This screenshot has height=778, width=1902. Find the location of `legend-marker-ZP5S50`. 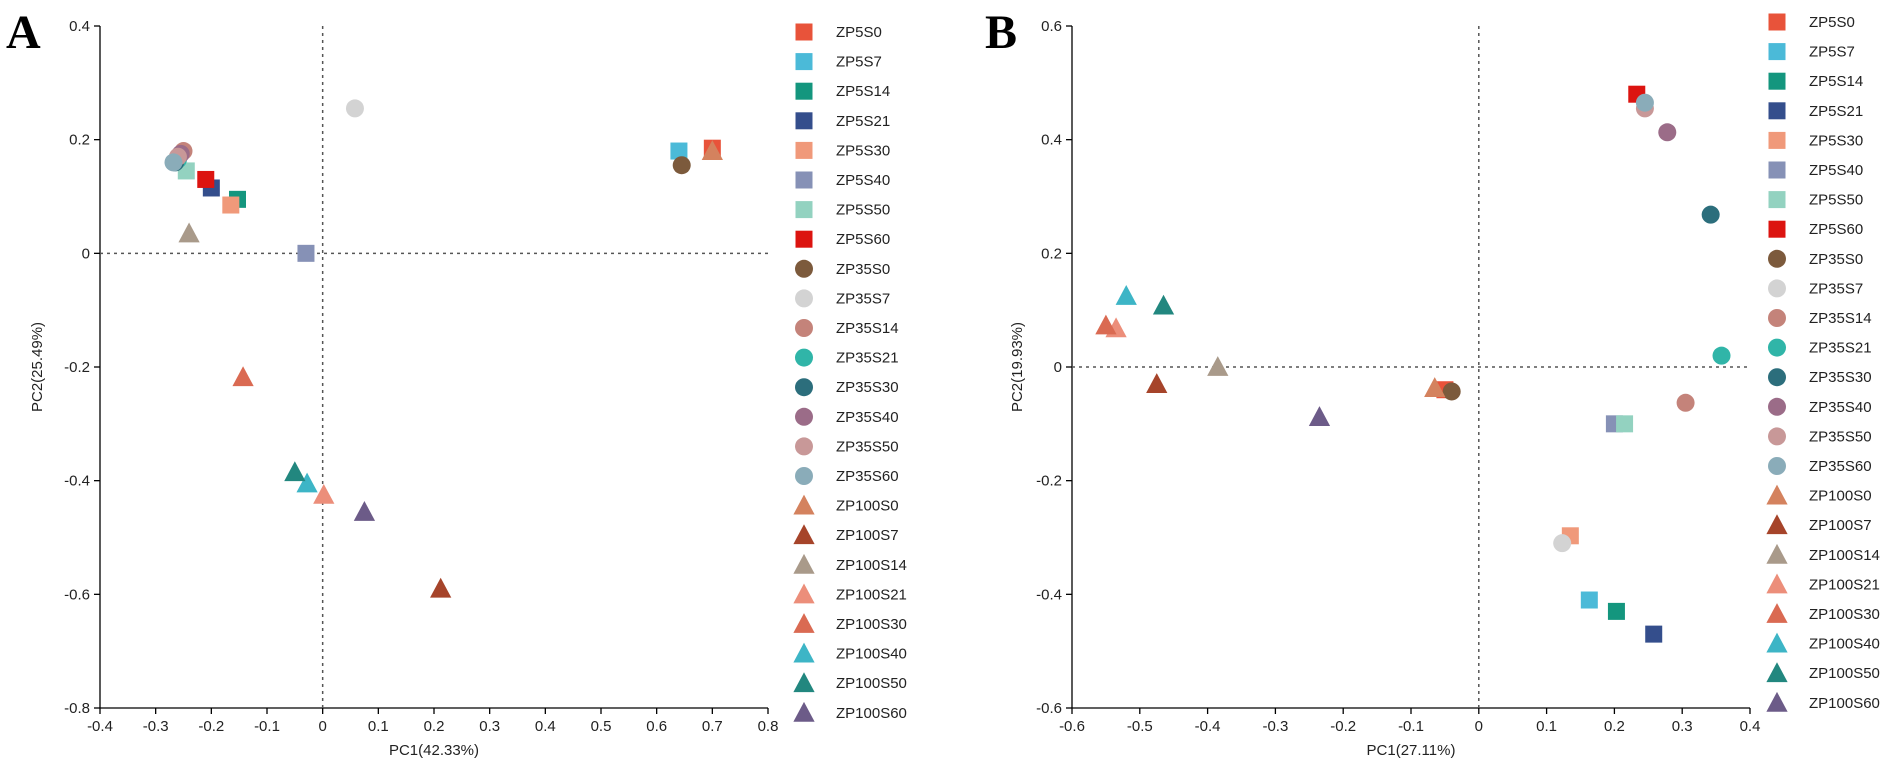

legend-marker-ZP5S50 is located at coordinates (804, 210).